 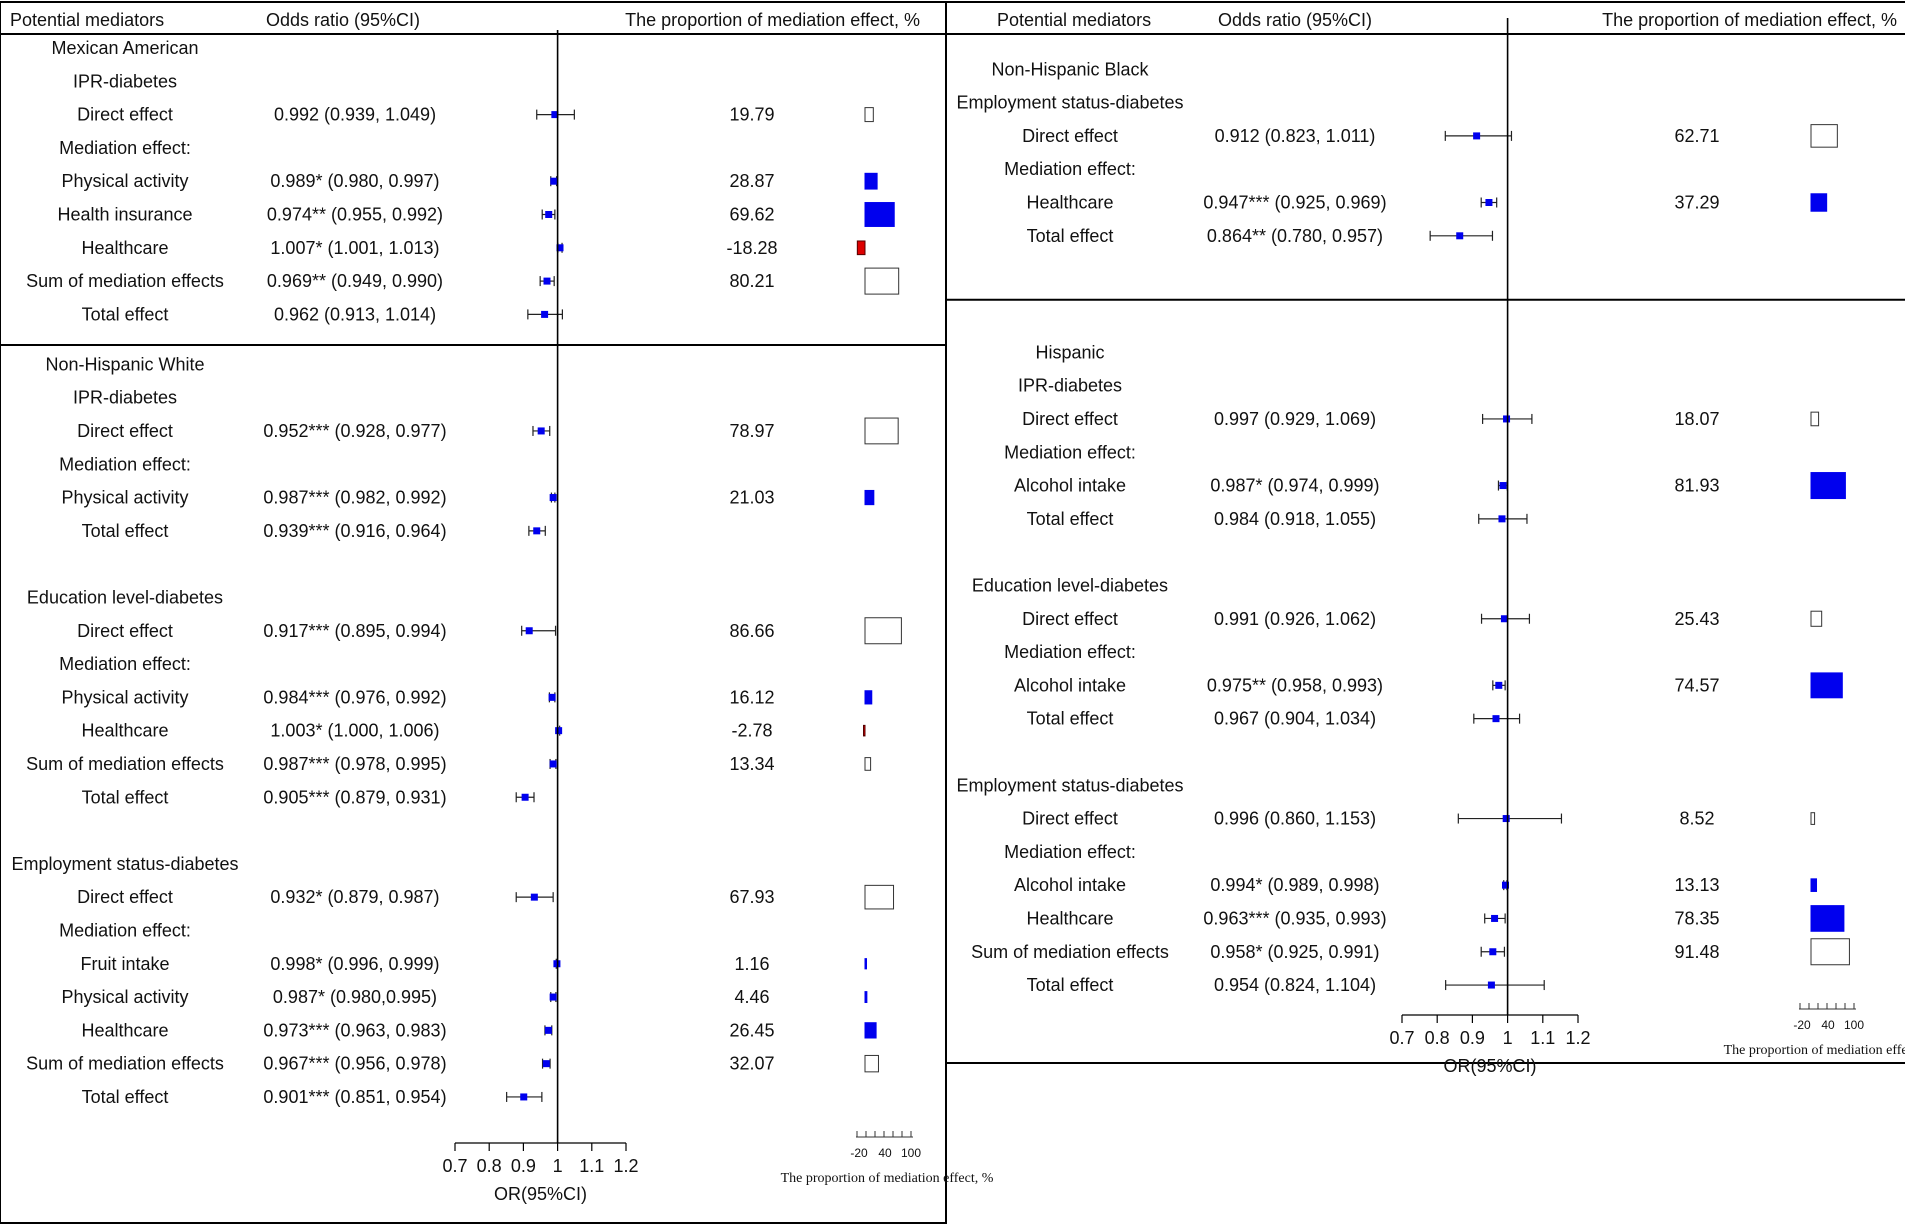 What do you see at coordinates (751, 431) in the screenshot?
I see `proportion-value: 78.97` at bounding box center [751, 431].